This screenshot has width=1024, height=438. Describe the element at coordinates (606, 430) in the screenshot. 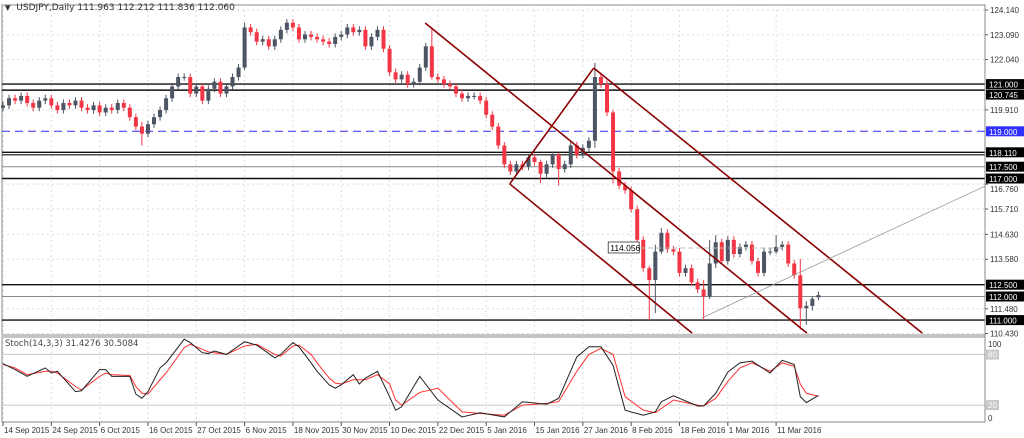

I see `date-tick-label: 27 Jan 2016` at that location.